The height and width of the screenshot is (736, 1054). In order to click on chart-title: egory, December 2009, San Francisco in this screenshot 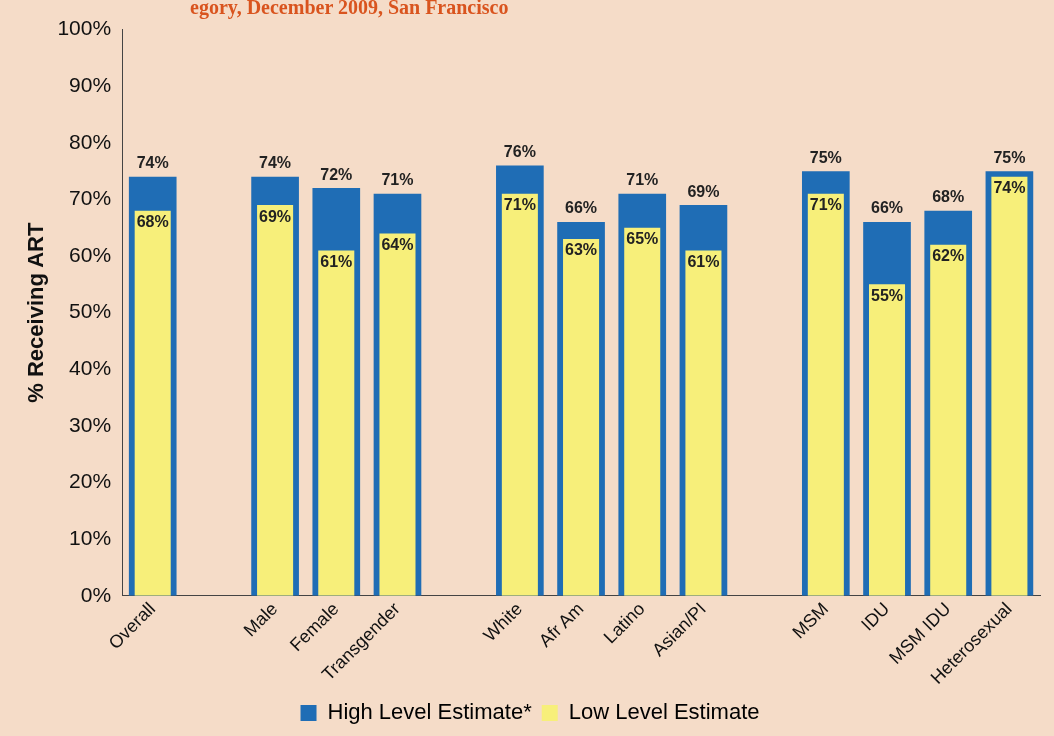, I will do `click(349, 9)`.